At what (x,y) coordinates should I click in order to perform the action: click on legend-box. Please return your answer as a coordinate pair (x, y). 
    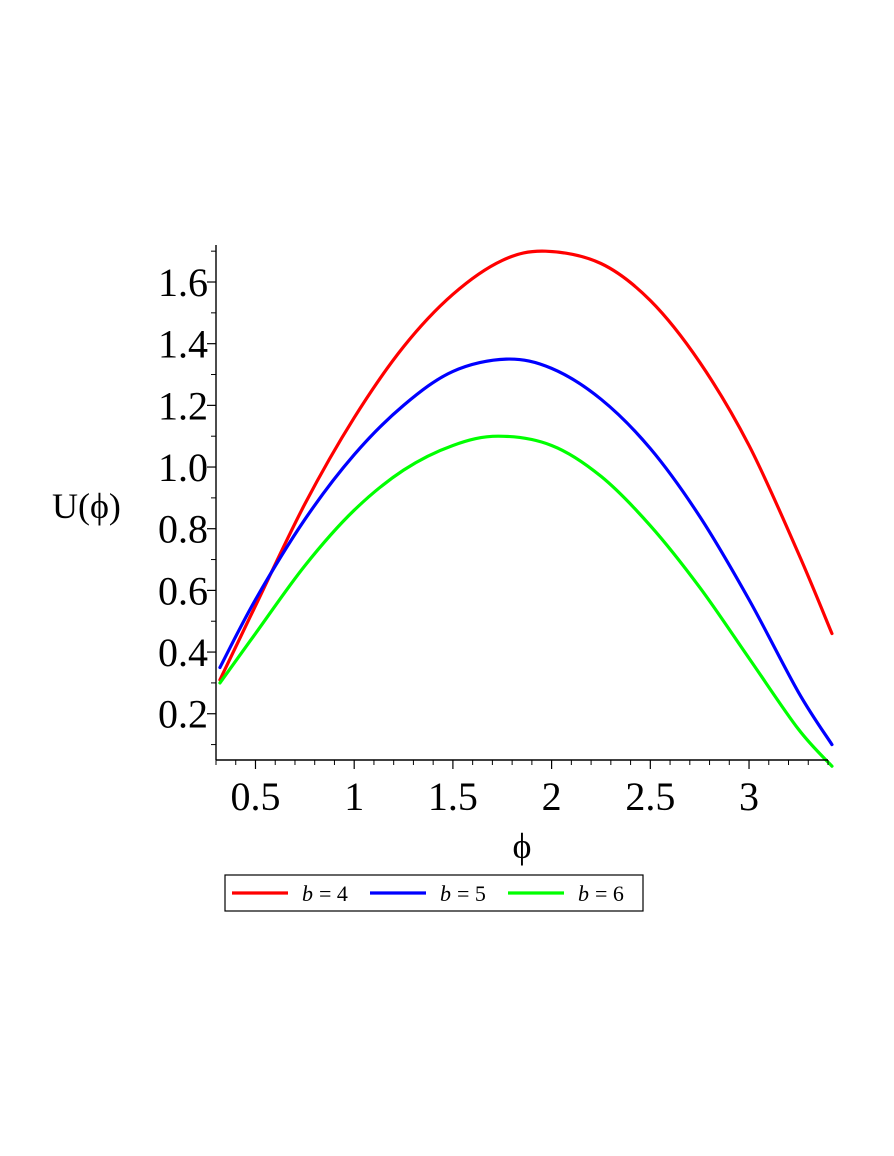
    Looking at the image, I should click on (434, 893).